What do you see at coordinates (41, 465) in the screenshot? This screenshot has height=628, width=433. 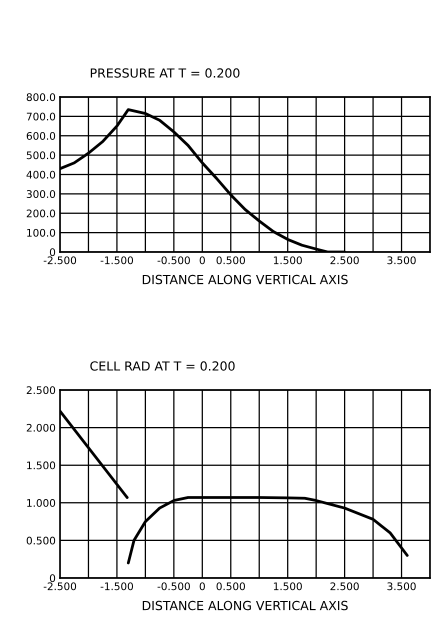 I see `y-tick-label: 1.500` at bounding box center [41, 465].